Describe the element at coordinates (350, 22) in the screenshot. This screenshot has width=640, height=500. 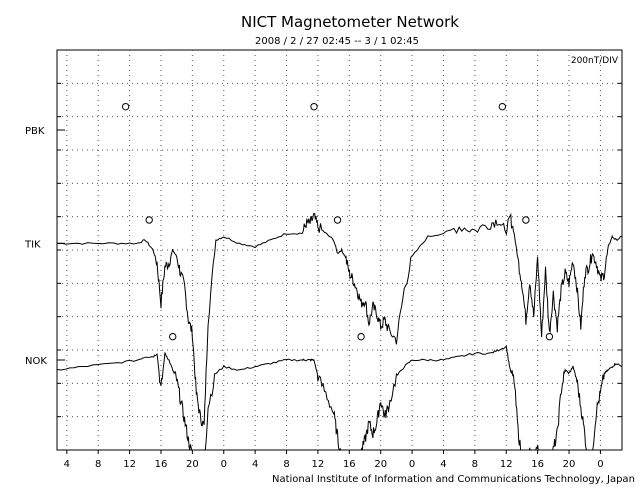
I see `chart-title: NICT Magnetometer Network` at that location.